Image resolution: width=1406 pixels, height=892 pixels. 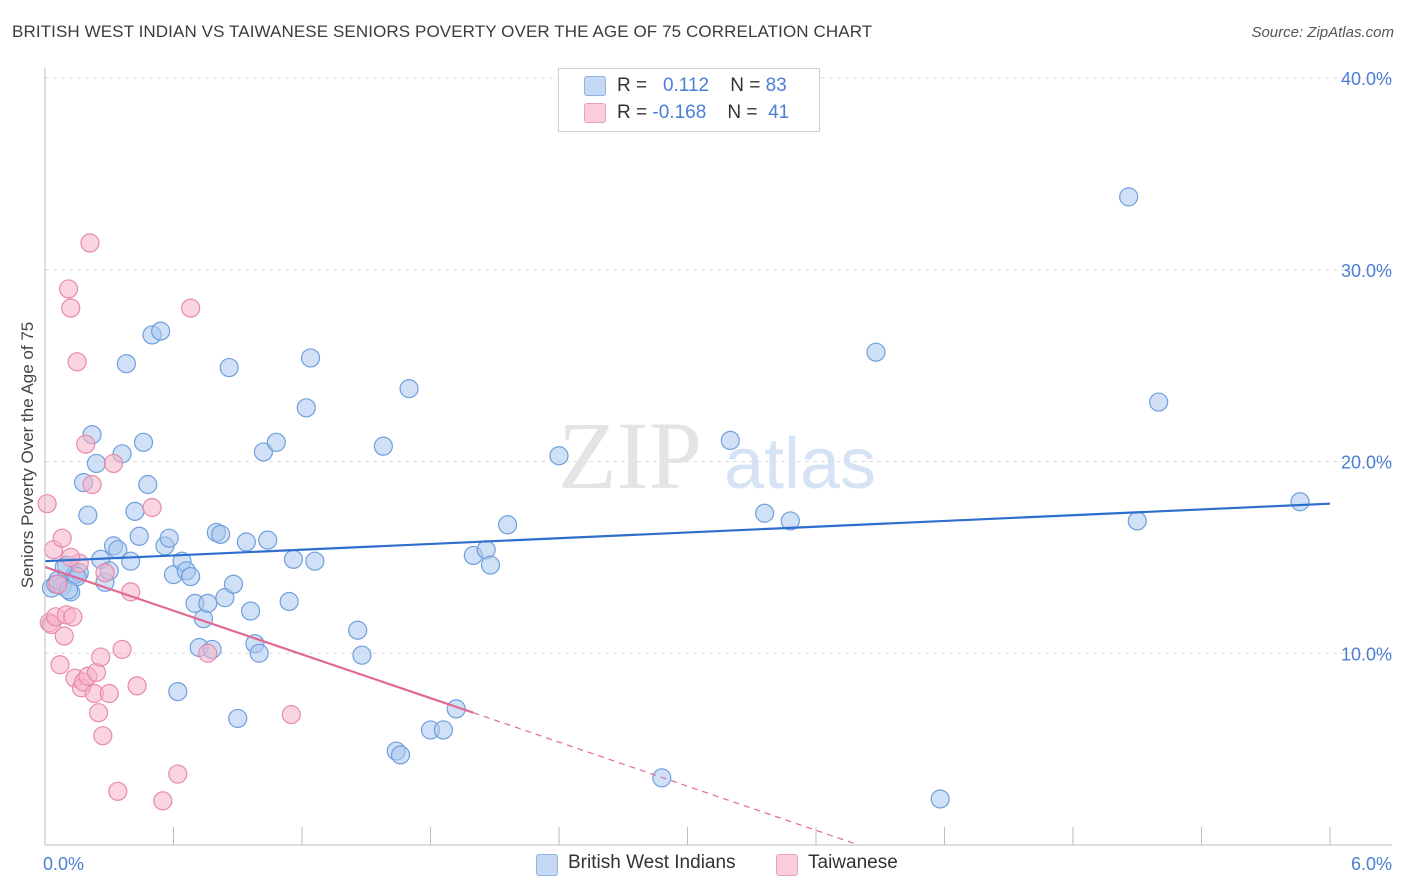 What do you see at coordinates (689, 100) in the screenshot?
I see `correlation-legend: R = 0.112 N = 83 R = -0.168 N = 41` at bounding box center [689, 100].